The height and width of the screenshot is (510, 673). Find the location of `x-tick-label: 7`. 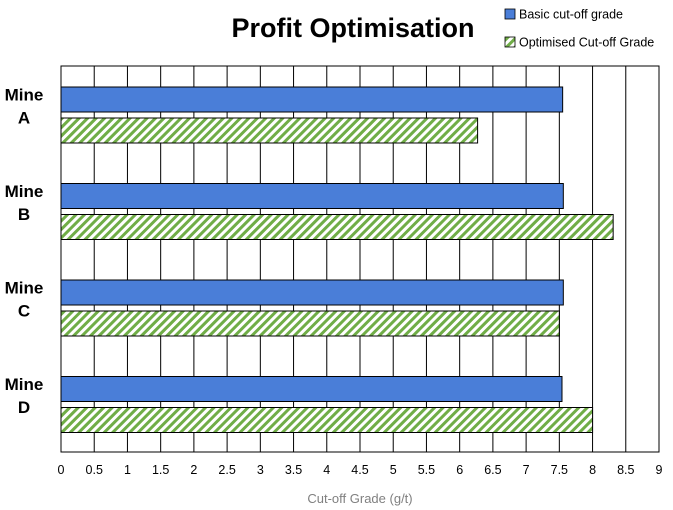

x-tick-label: 7 is located at coordinates (526, 470).